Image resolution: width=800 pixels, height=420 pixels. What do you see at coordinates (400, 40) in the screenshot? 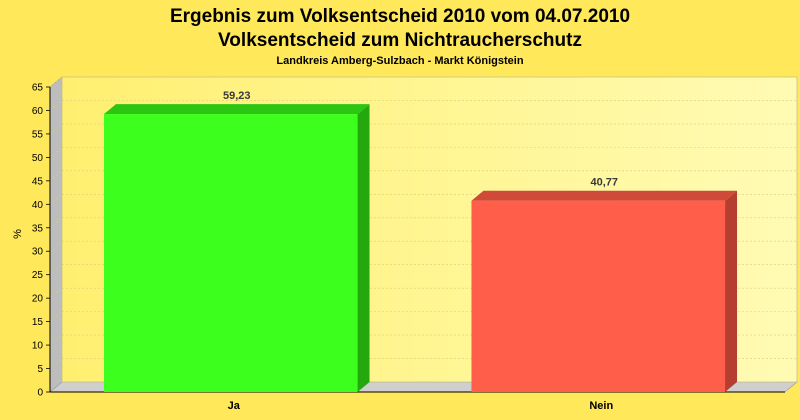
I see `chart-title-line-2: Volksentscheid zum Nichtraucherschutz` at bounding box center [400, 40].